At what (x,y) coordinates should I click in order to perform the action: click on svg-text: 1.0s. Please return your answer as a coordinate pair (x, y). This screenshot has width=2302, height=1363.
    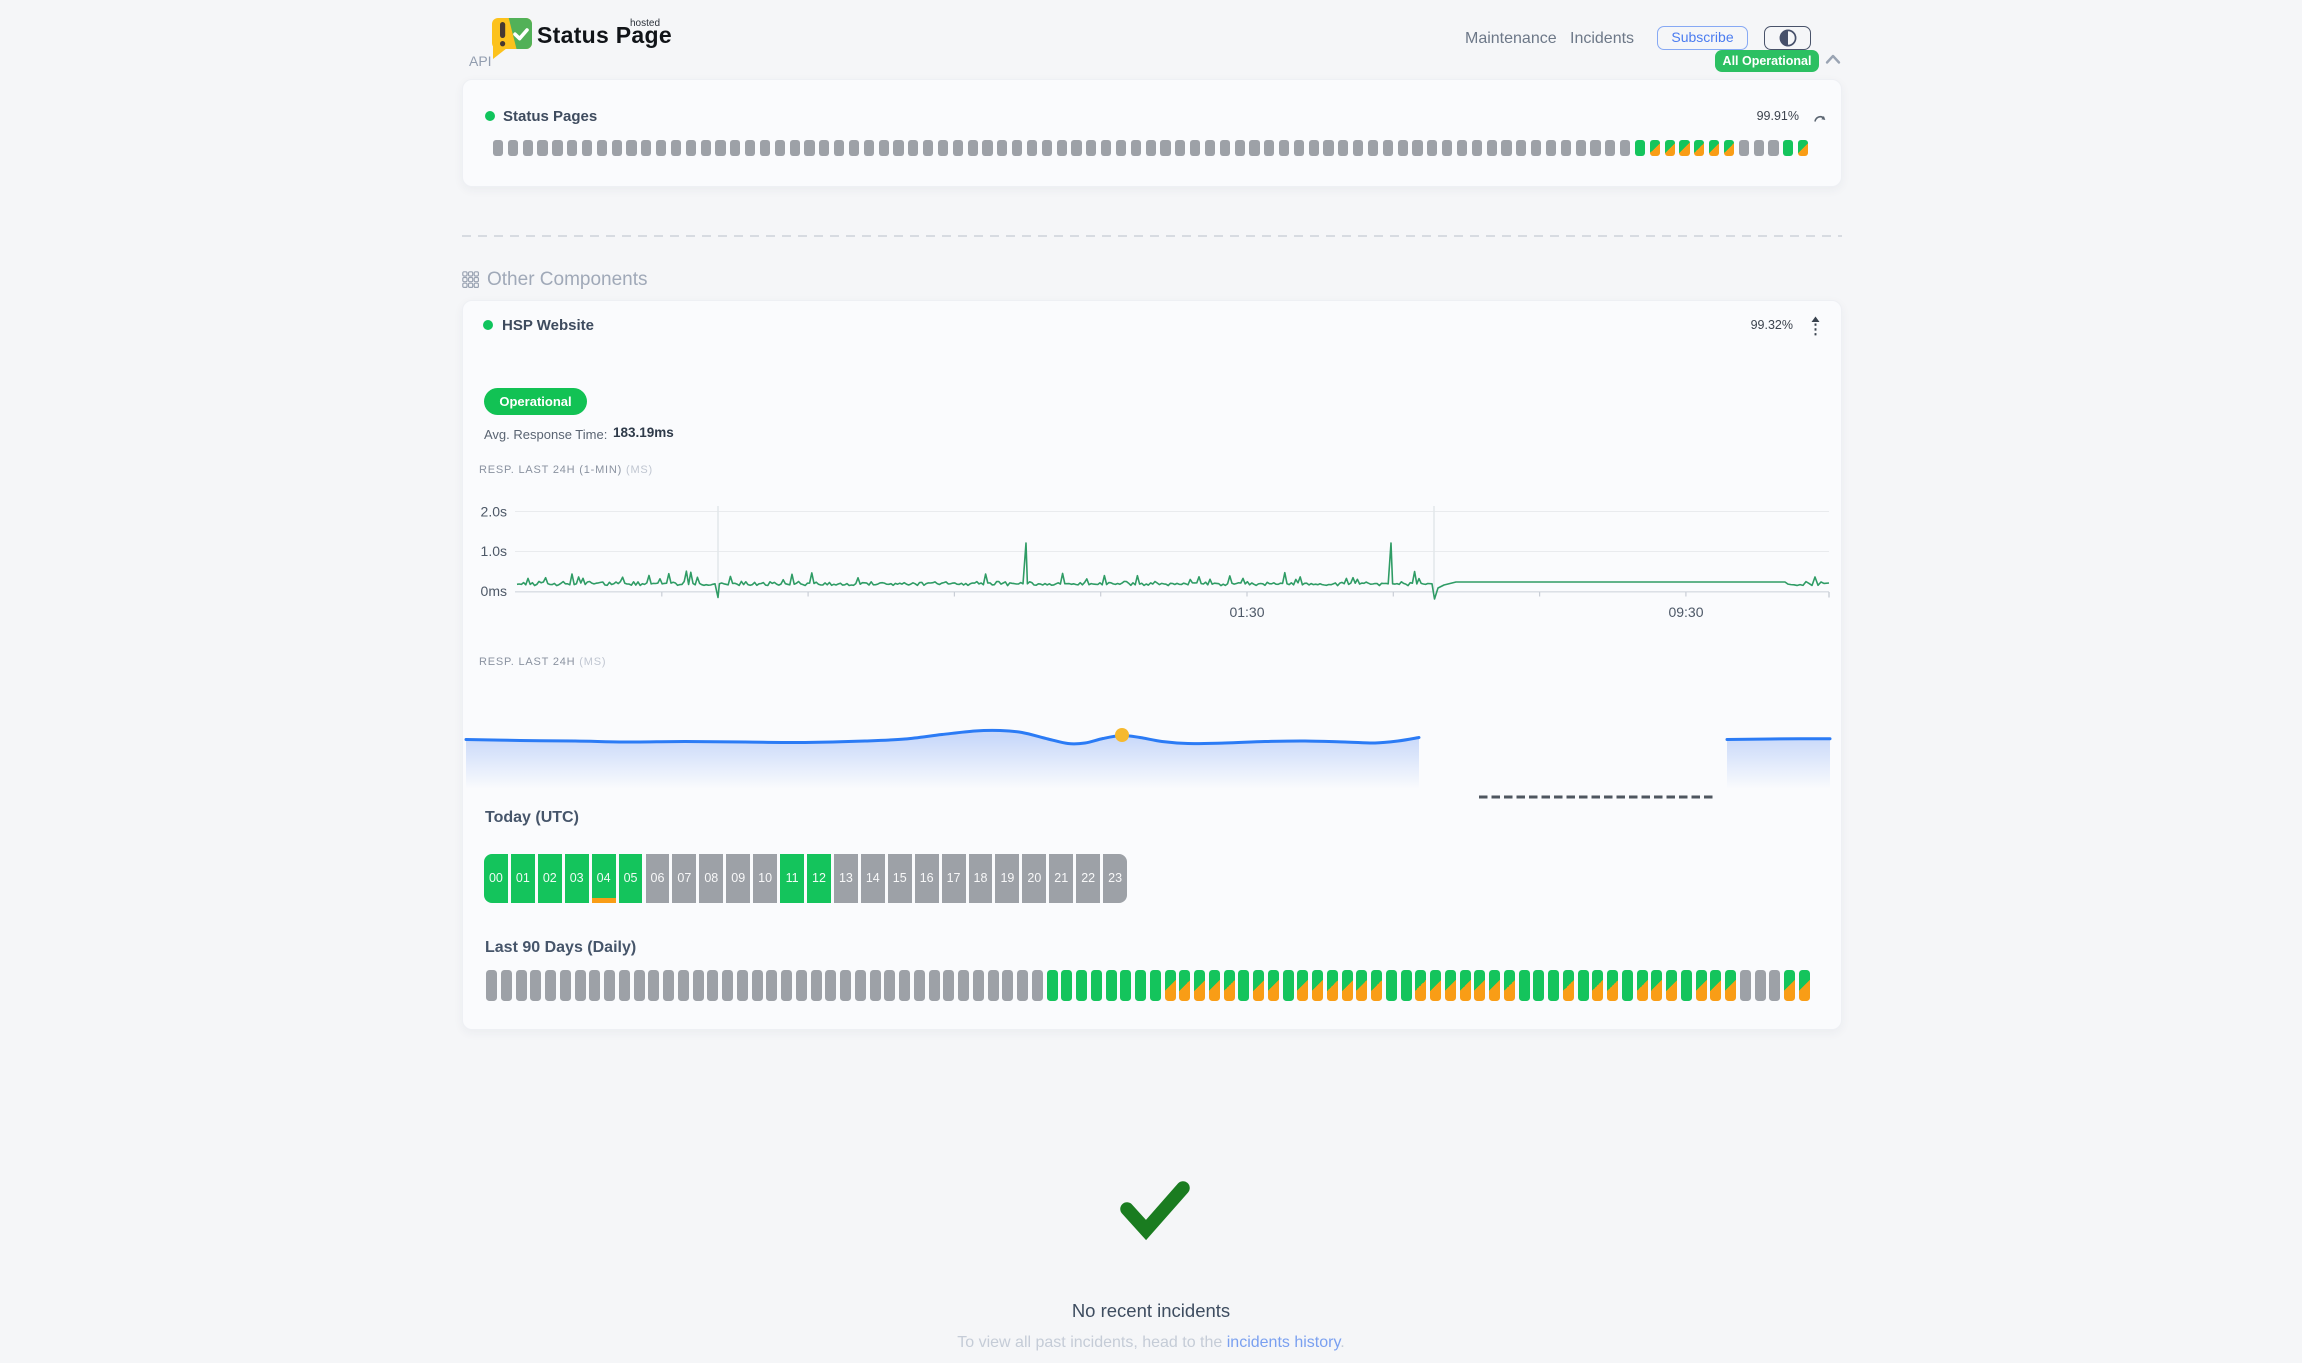
    Looking at the image, I should click on (494, 551).